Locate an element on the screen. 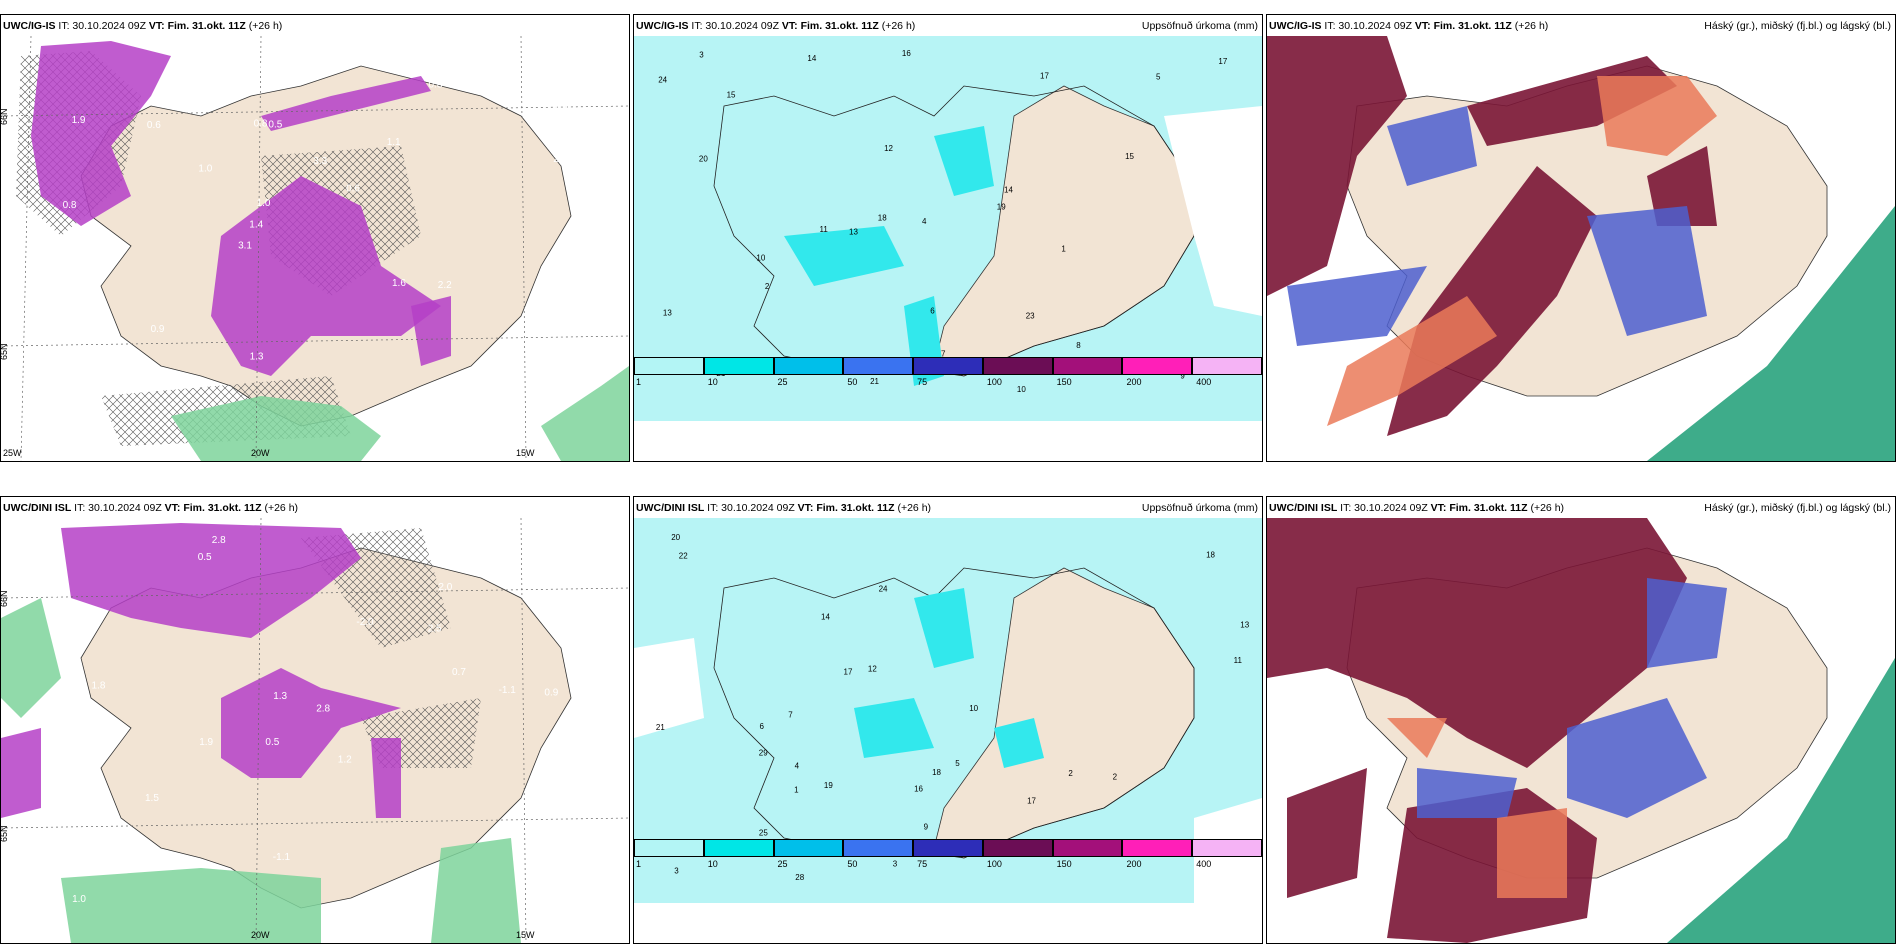 The image size is (1900, 950). pressure-value-label: 1.0 is located at coordinates (205, 169).